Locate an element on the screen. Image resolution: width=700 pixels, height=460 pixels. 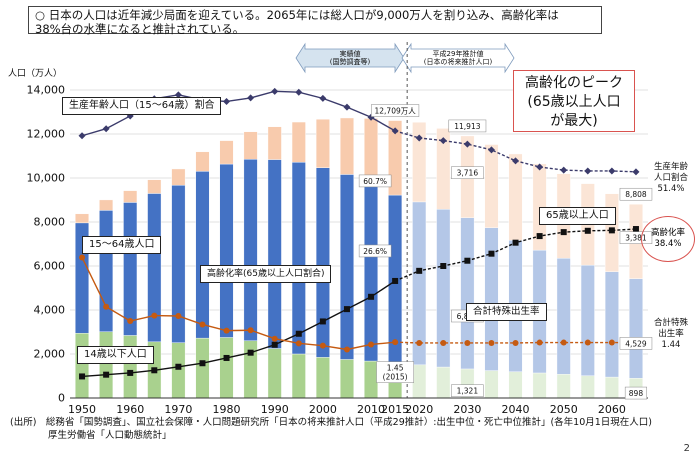
data-label: 26.6% is located at coordinates (375, 251).